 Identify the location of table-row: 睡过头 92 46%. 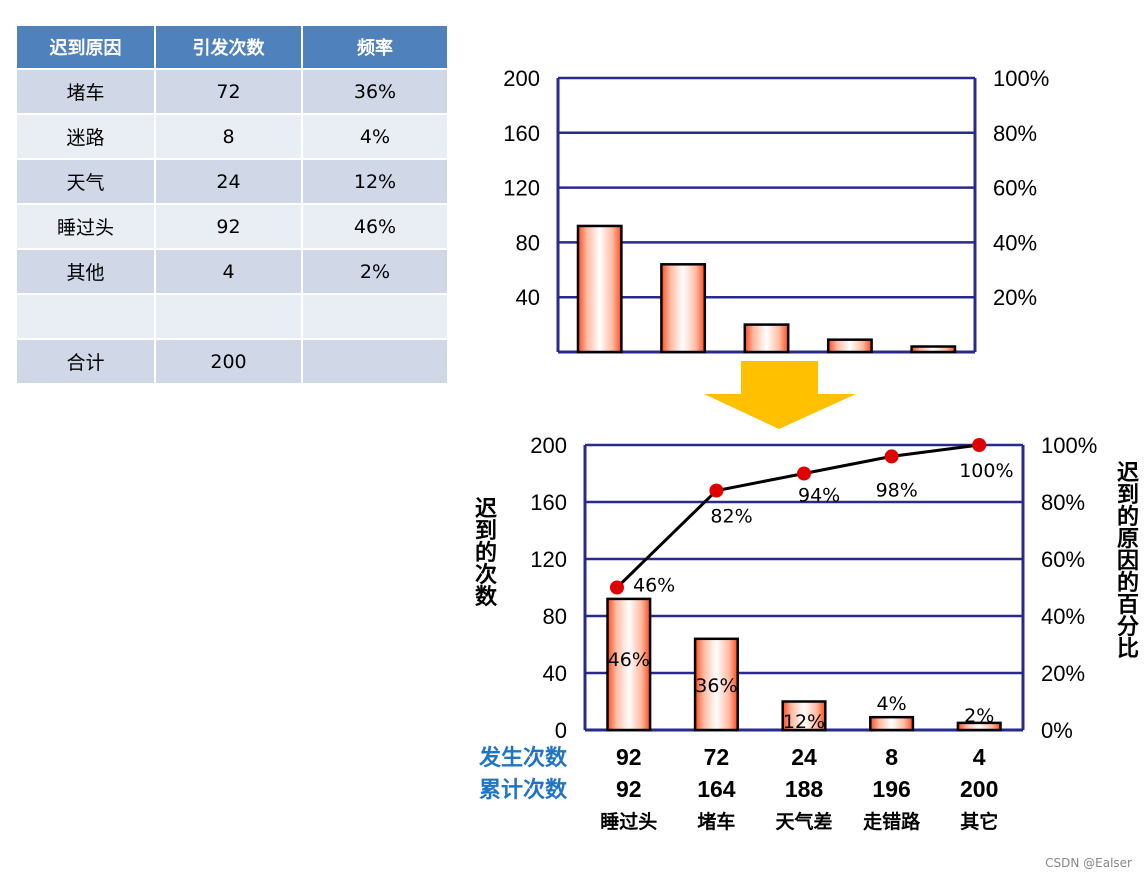
(232, 226).